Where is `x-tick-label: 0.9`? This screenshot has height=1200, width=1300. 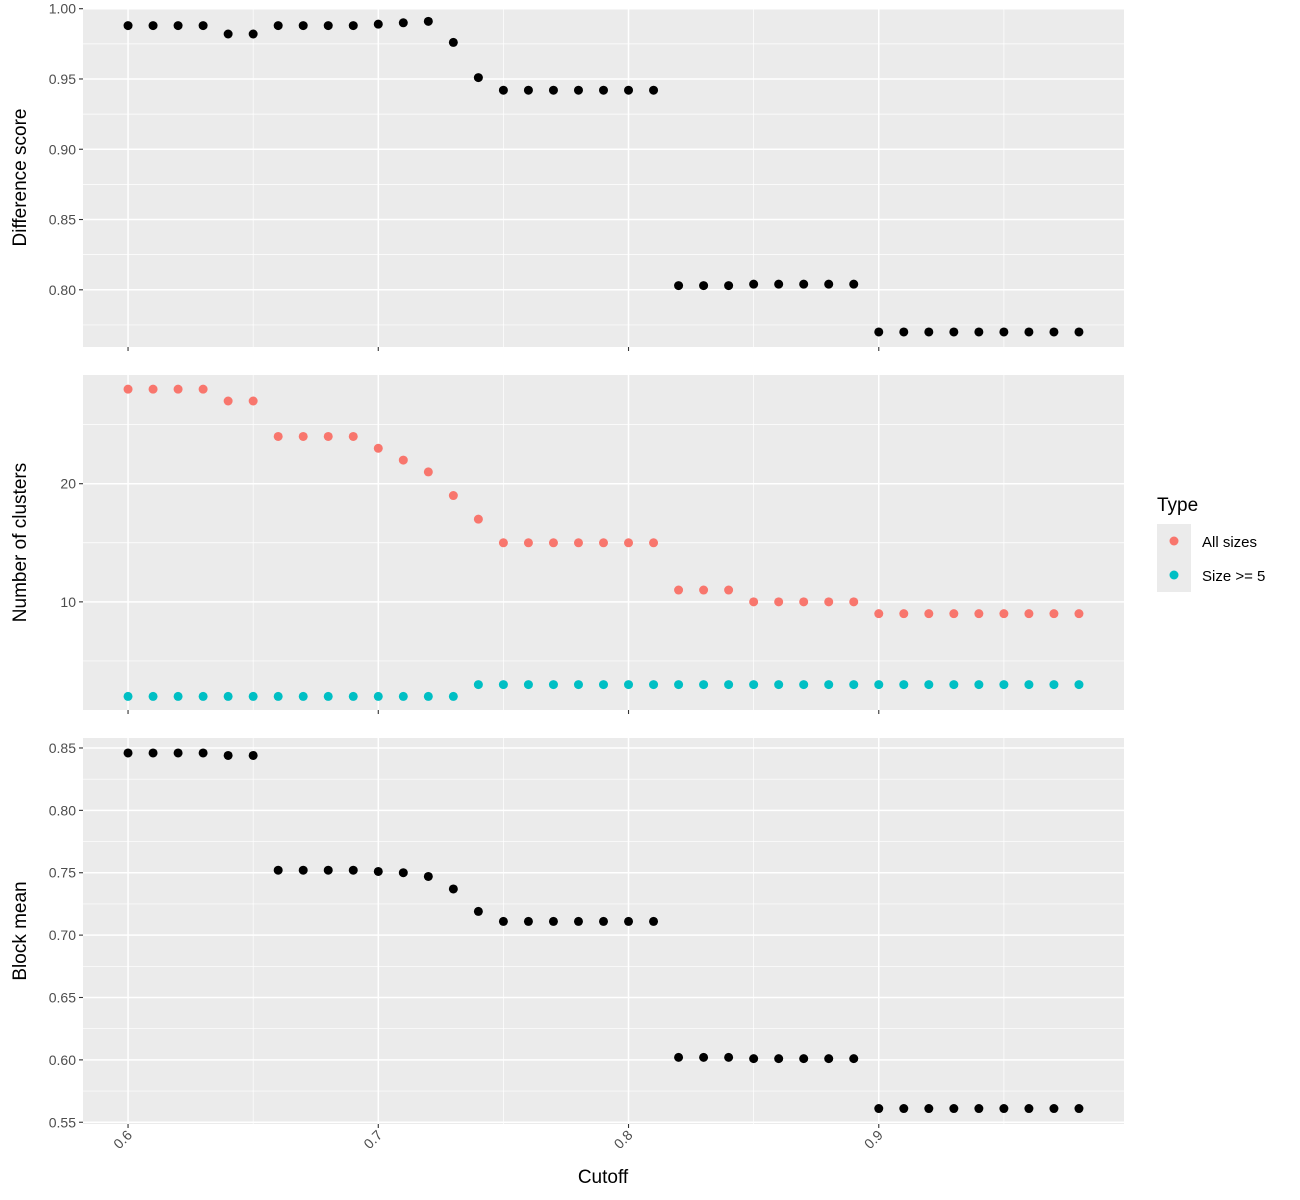
x-tick-label: 0.9 is located at coordinates (873, 1139).